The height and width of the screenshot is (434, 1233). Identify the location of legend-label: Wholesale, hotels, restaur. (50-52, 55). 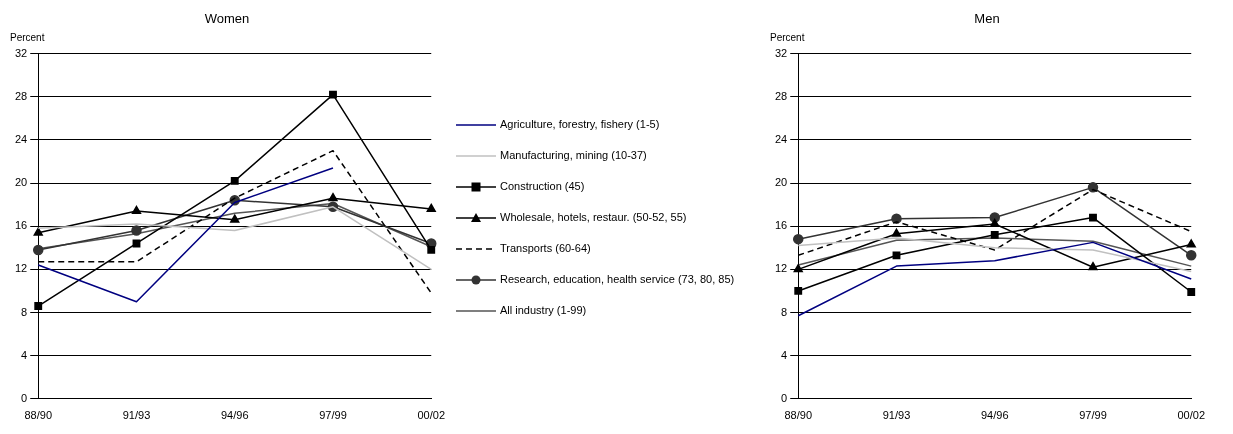
(593, 216).